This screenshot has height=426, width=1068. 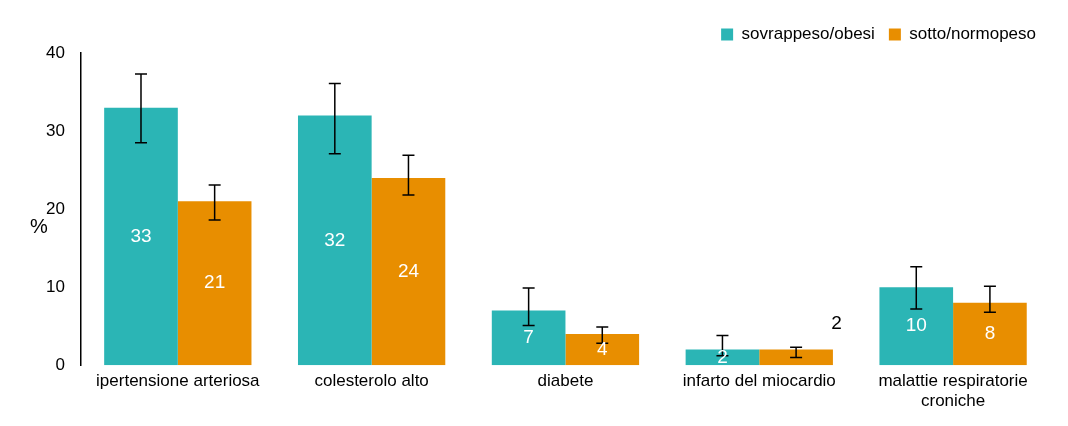 I want to click on legend-label: sotto/normopeso, so click(x=973, y=34).